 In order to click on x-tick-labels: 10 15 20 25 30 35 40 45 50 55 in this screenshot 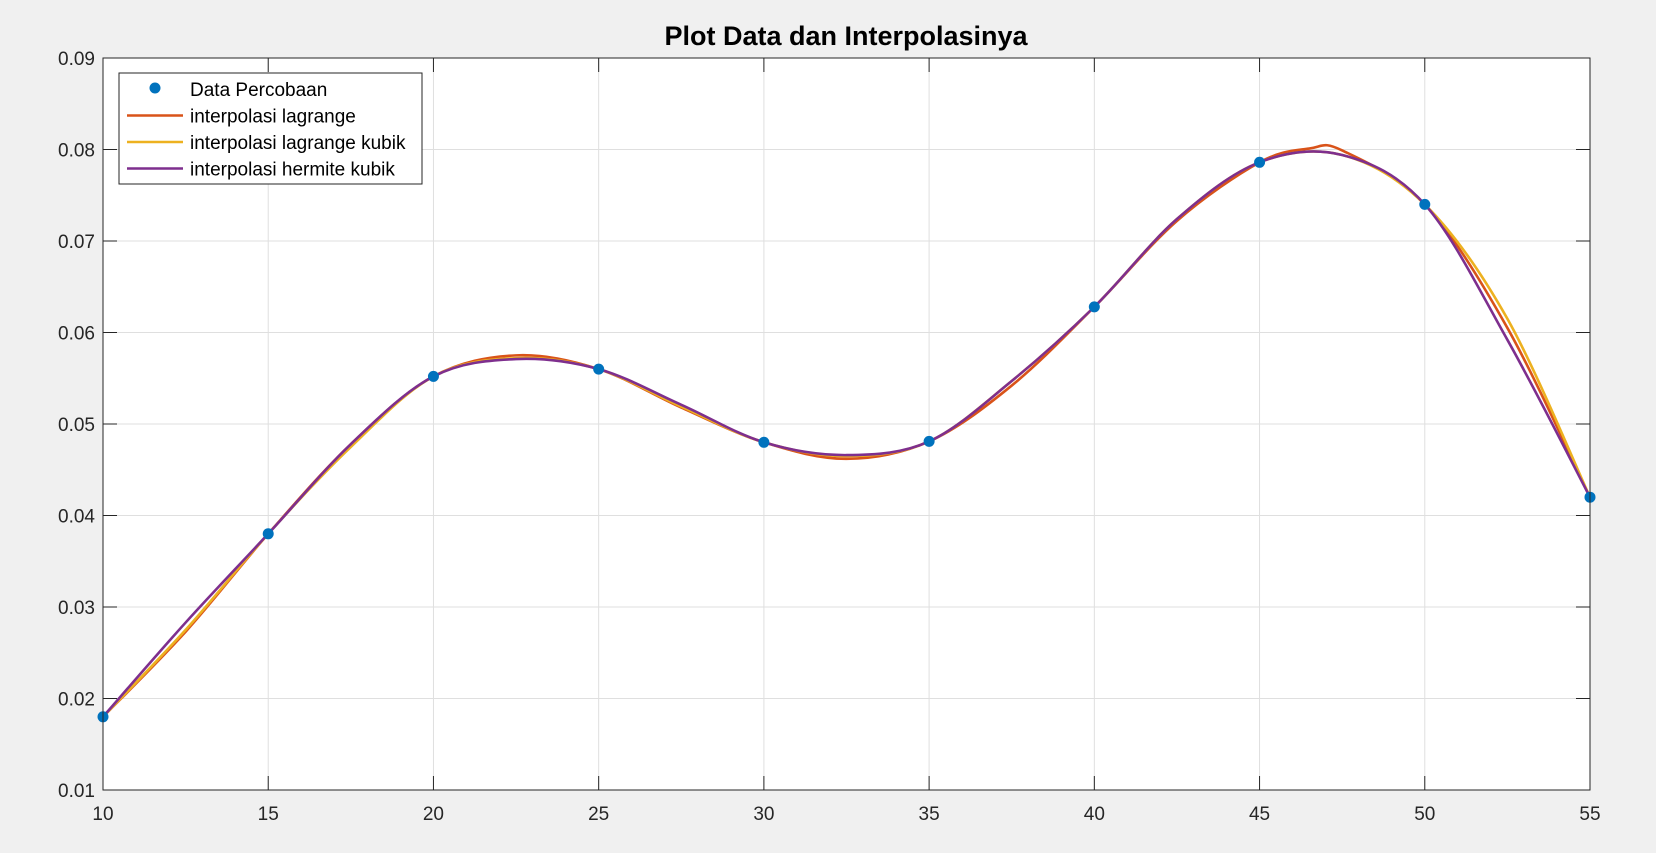, I will do `click(846, 814)`.